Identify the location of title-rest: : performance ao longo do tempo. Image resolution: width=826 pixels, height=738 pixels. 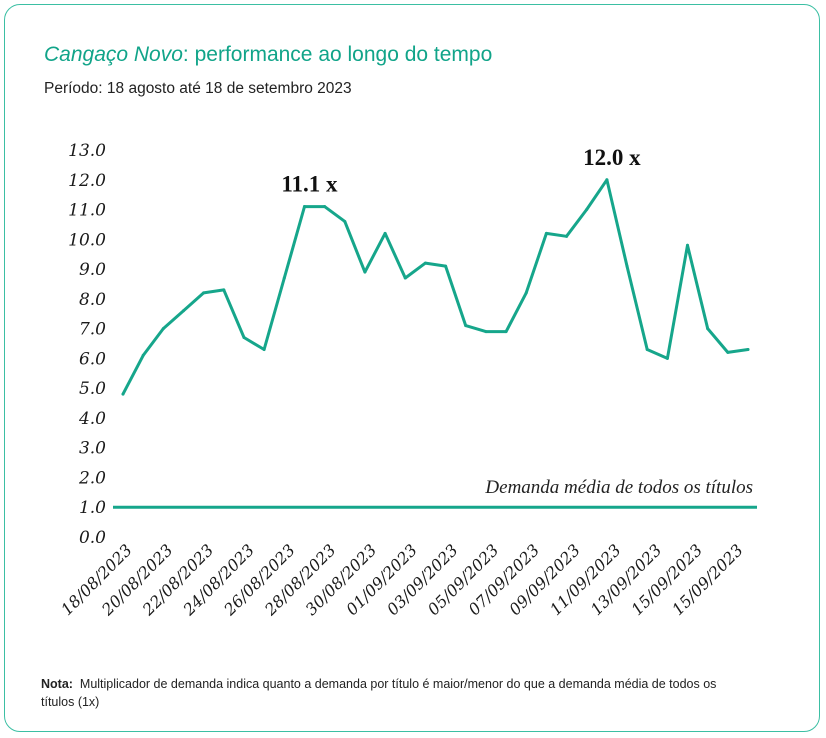
(337, 54).